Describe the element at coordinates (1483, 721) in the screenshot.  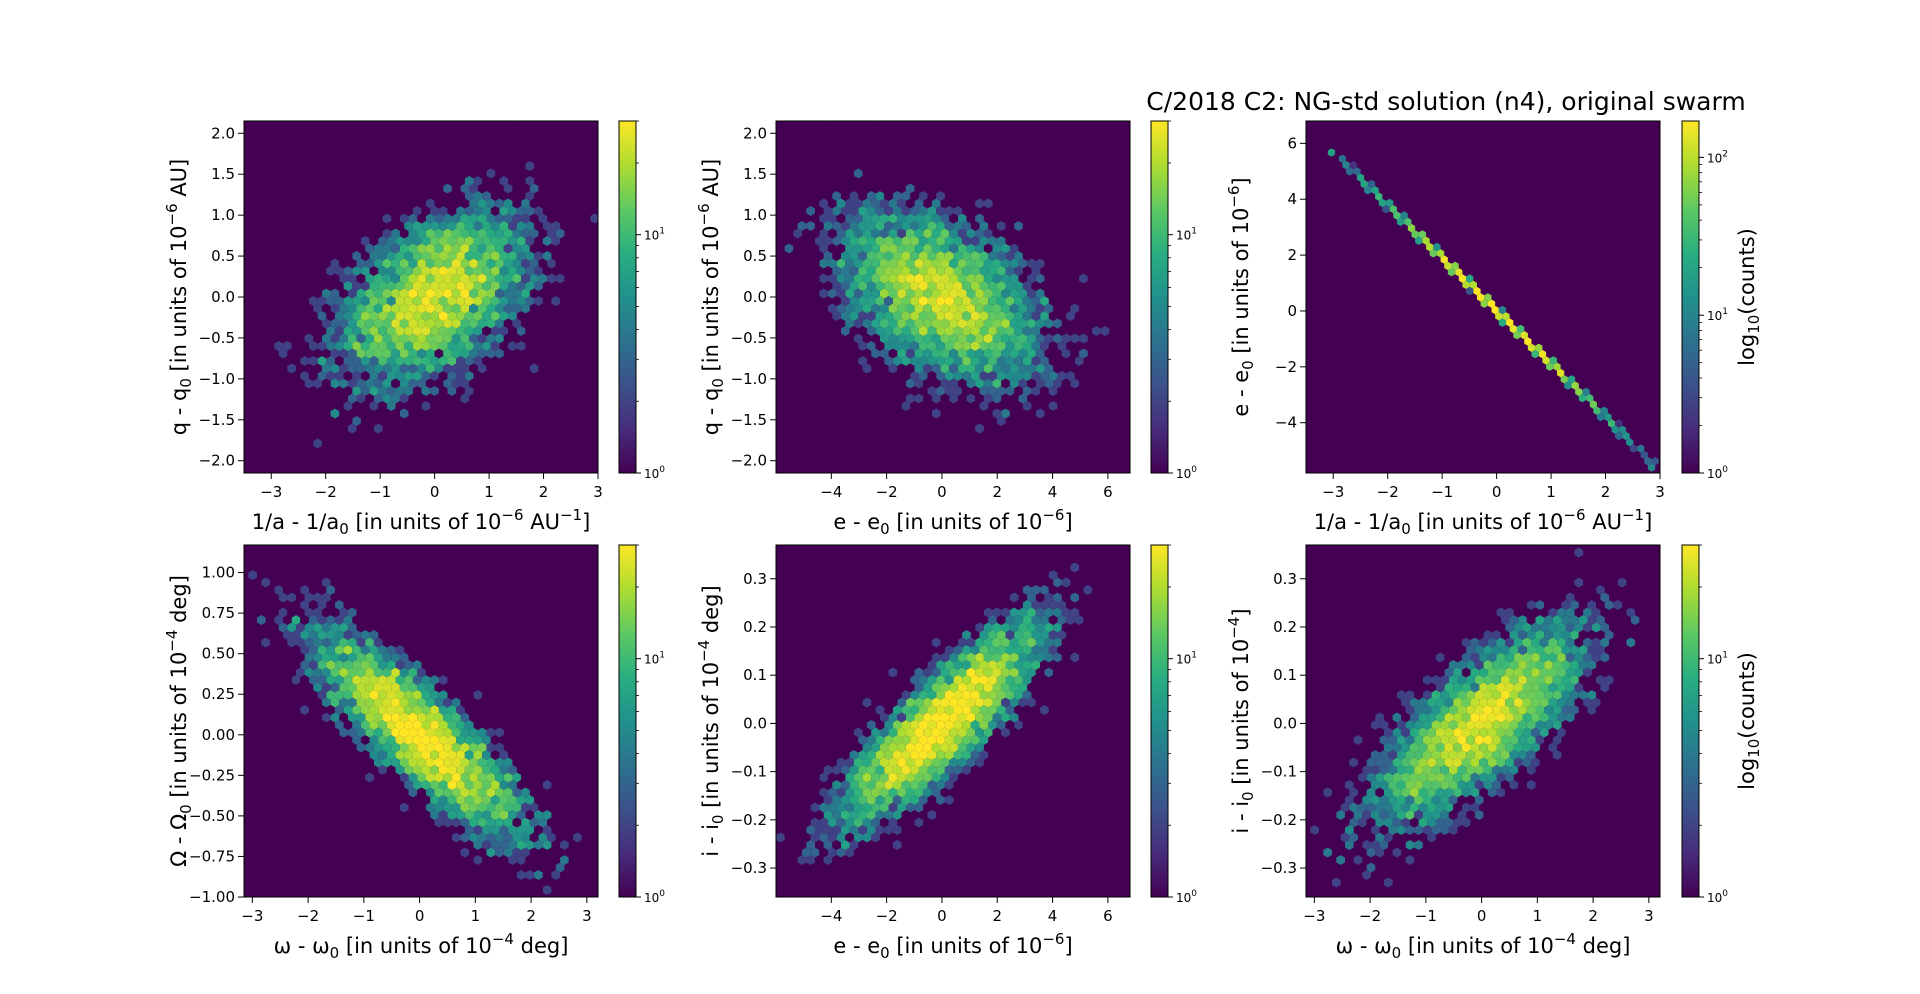
I see `plot-frame` at that location.